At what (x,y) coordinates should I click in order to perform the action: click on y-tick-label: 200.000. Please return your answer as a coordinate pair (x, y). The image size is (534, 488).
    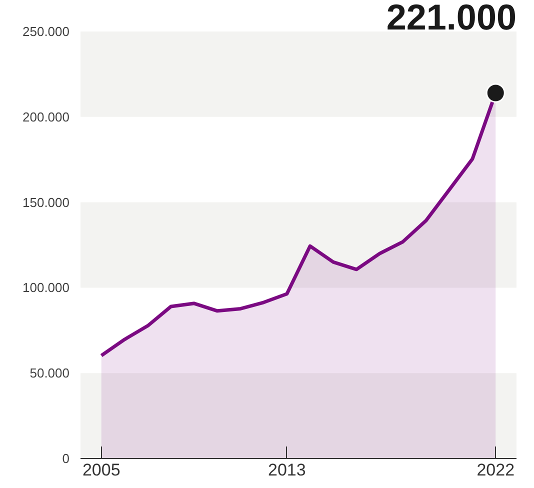
    Looking at the image, I should click on (46, 116).